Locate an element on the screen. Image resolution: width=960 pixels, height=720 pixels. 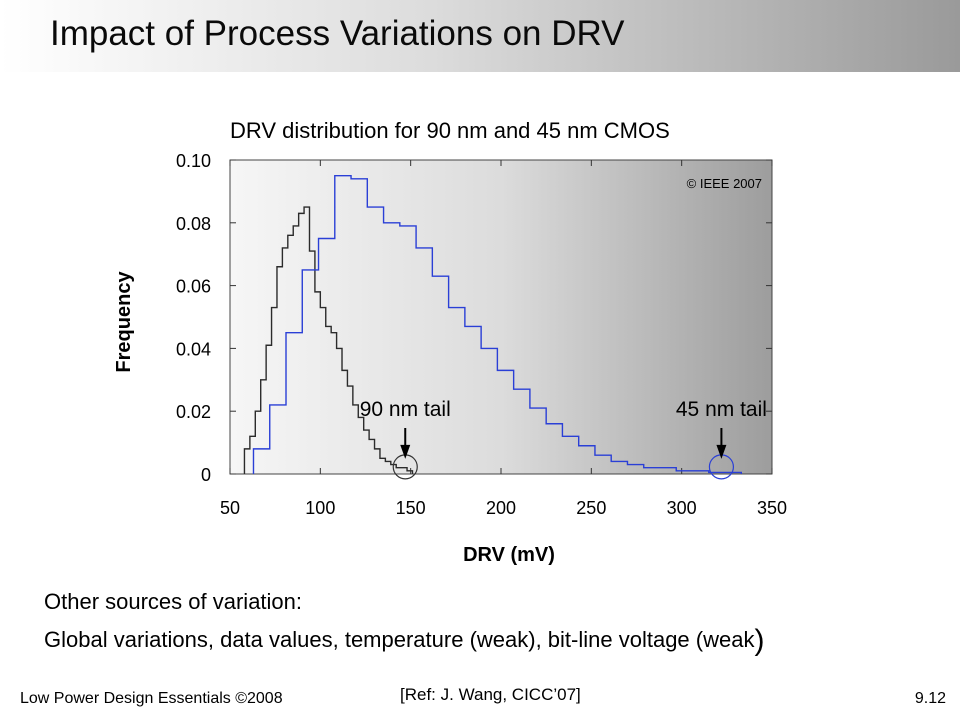
title-bar is located at coordinates (480, 36).